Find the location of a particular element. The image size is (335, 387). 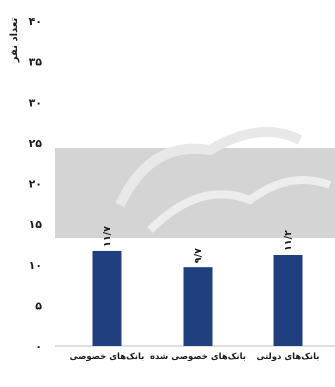

y-tick-label: ۳۵ is located at coordinates (36, 62).